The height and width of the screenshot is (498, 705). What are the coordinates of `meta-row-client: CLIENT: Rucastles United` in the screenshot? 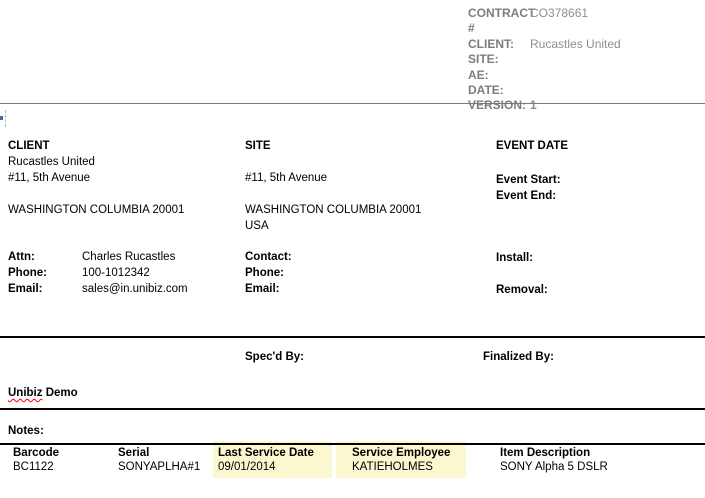 It's located at (585, 44).